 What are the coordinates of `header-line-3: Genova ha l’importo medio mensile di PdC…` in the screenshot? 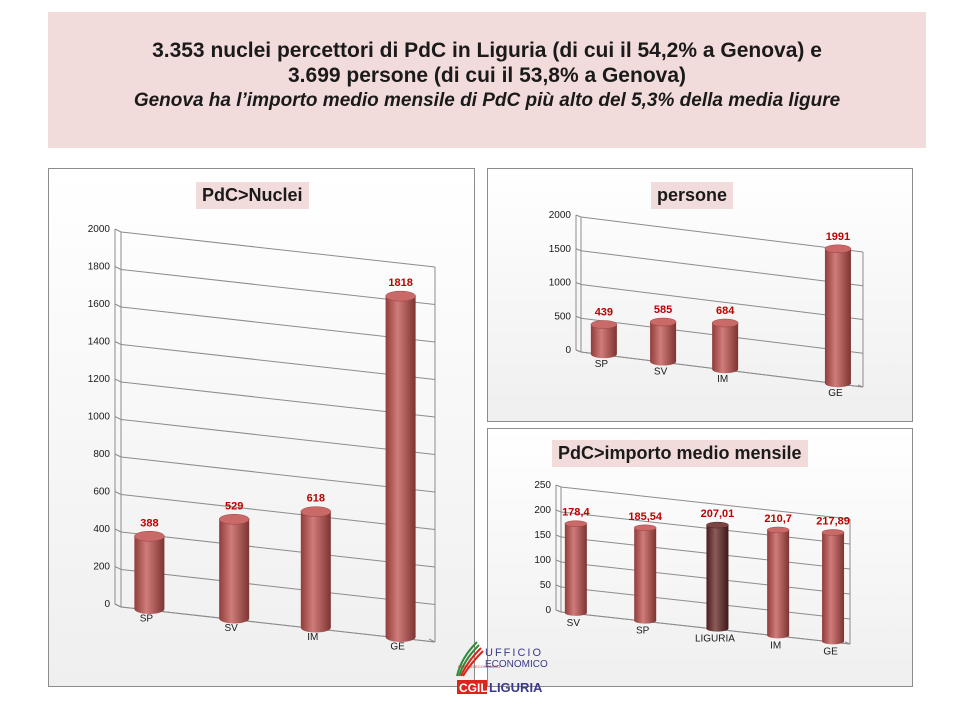 It's located at (487, 100).